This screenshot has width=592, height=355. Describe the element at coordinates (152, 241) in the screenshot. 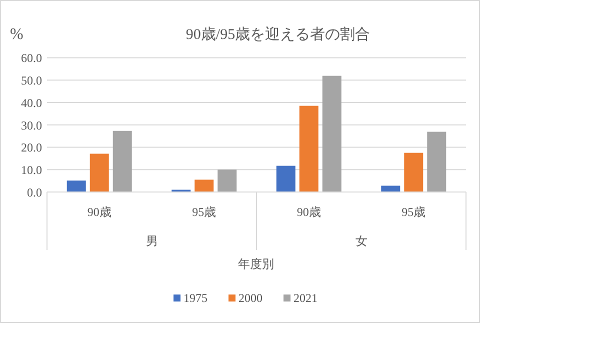

I see `text: 男` at that location.